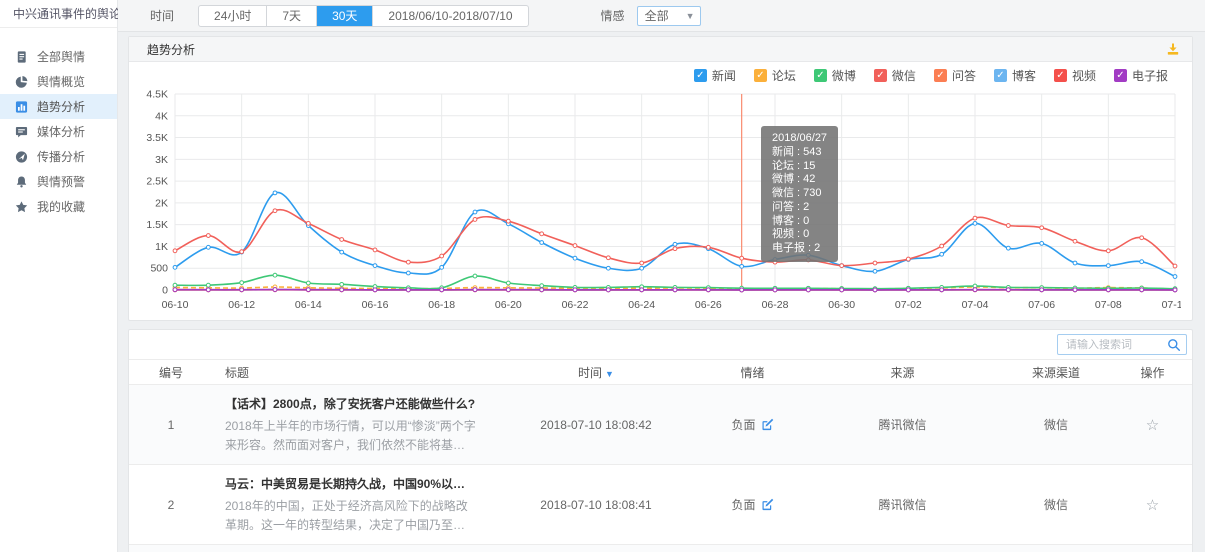  What do you see at coordinates (894, 75) in the screenshot?
I see `legend-item-微信: ✓ 微信` at bounding box center [894, 75].